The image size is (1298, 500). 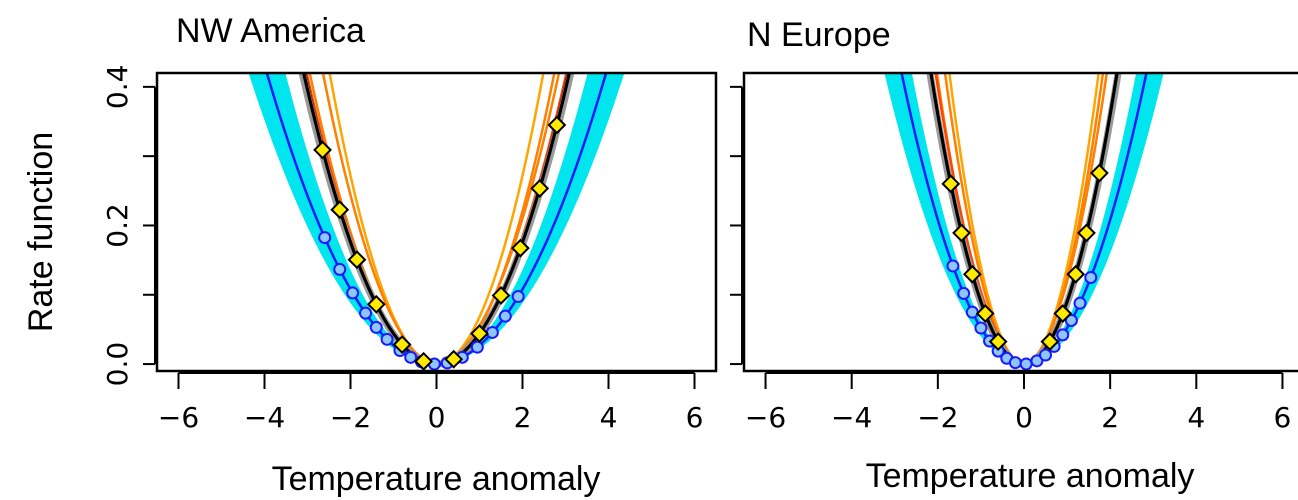 I want to click on y-tick-label: 0.0, so click(x=117, y=364).